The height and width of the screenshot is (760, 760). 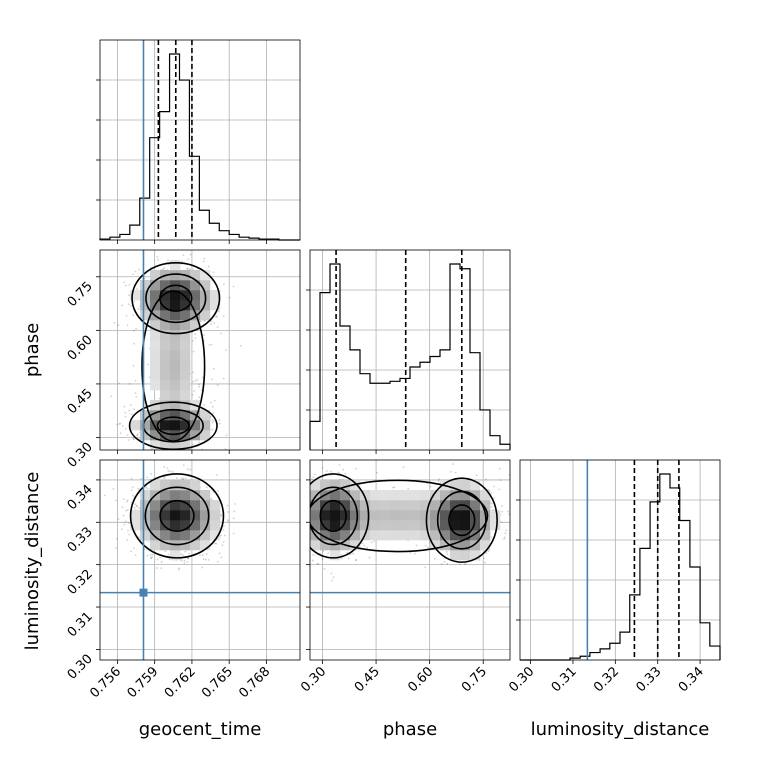 I want to click on y-tick-label: 0.34, so click(x=80, y=497).